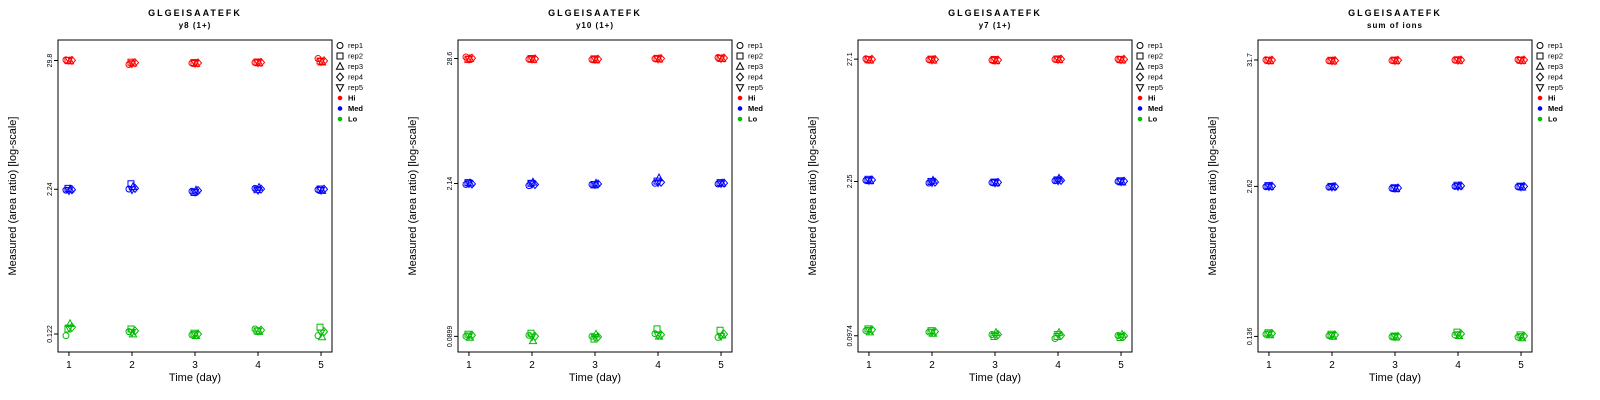  I want to click on x-tick-label: 1, so click(469, 365).